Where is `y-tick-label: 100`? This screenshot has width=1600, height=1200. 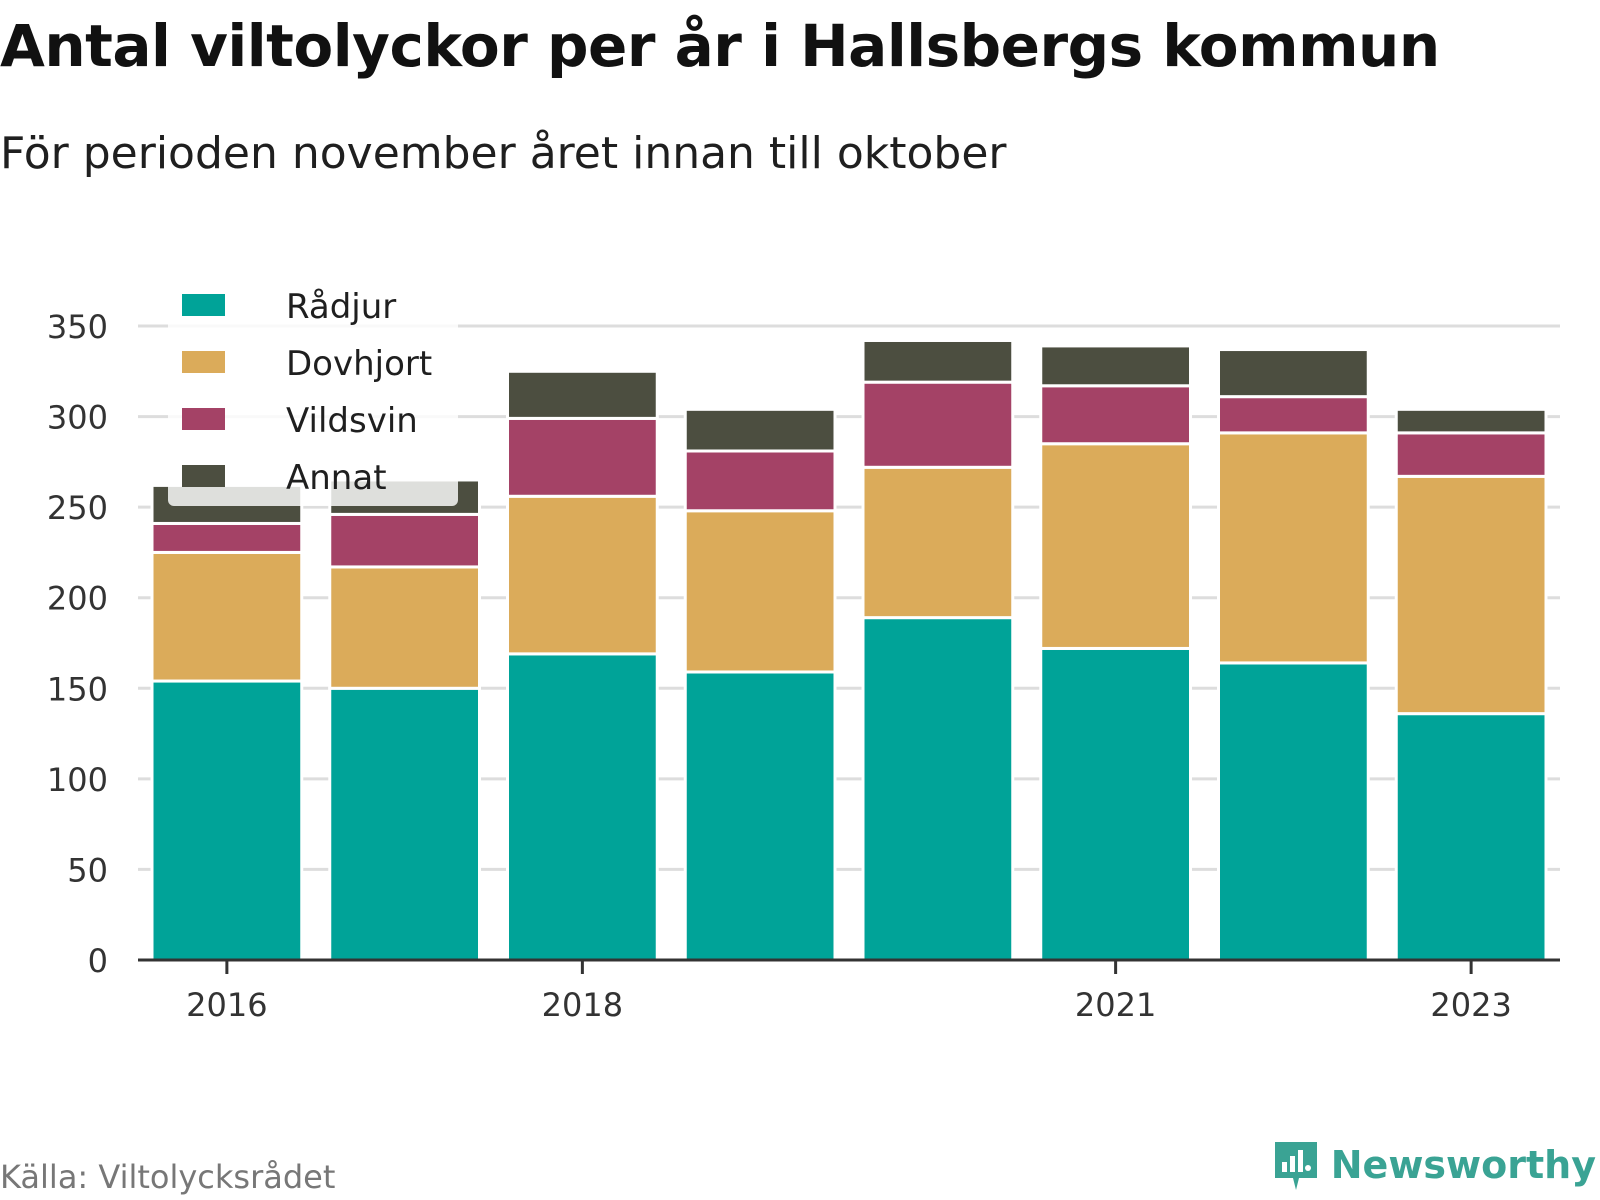
y-tick-label: 100 is located at coordinates (77, 780).